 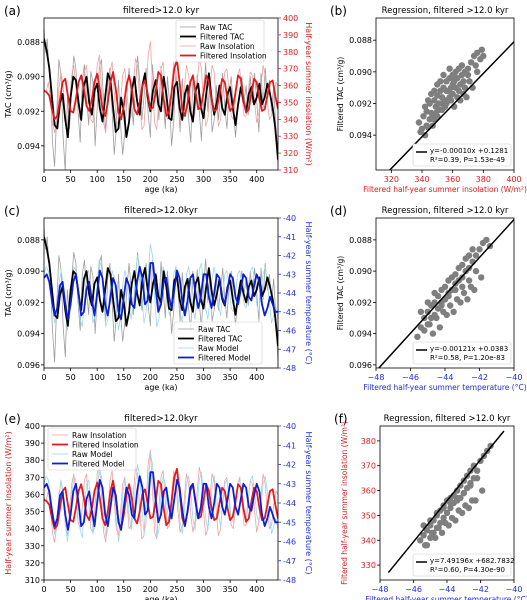 What do you see at coordinates (150, 179) in the screenshot?
I see `x-tick-label: 200` at bounding box center [150, 179].